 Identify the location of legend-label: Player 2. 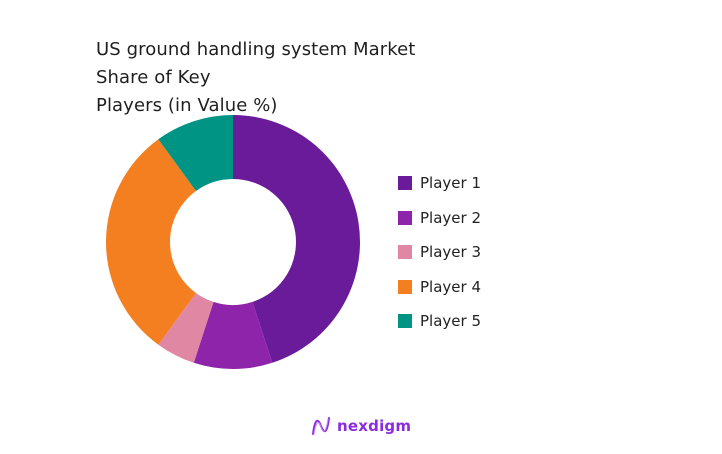
(450, 217).